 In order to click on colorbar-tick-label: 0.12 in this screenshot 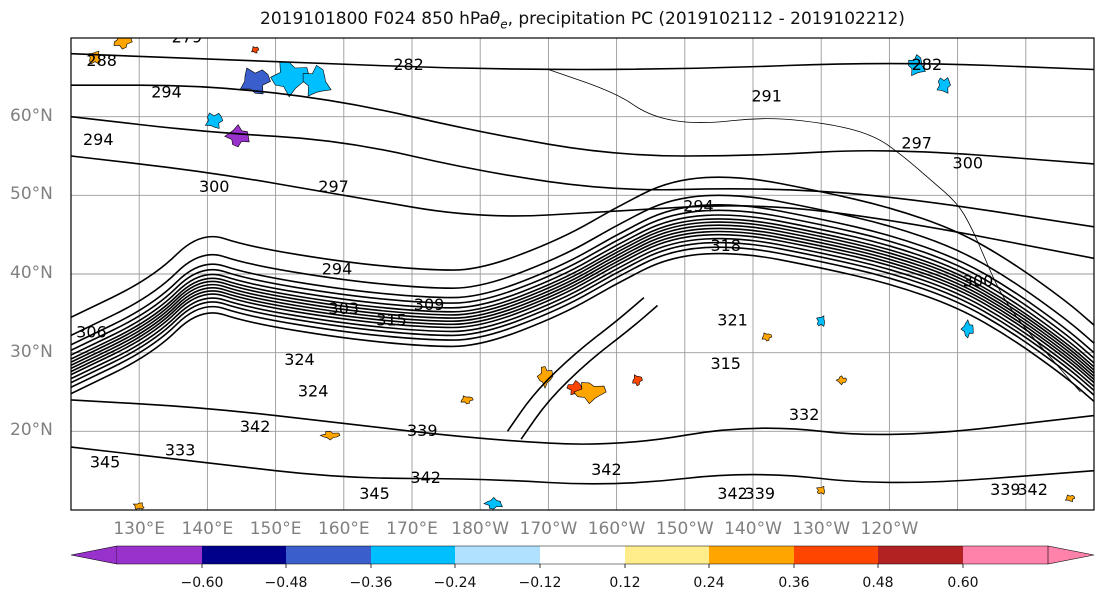, I will do `click(625, 583)`.